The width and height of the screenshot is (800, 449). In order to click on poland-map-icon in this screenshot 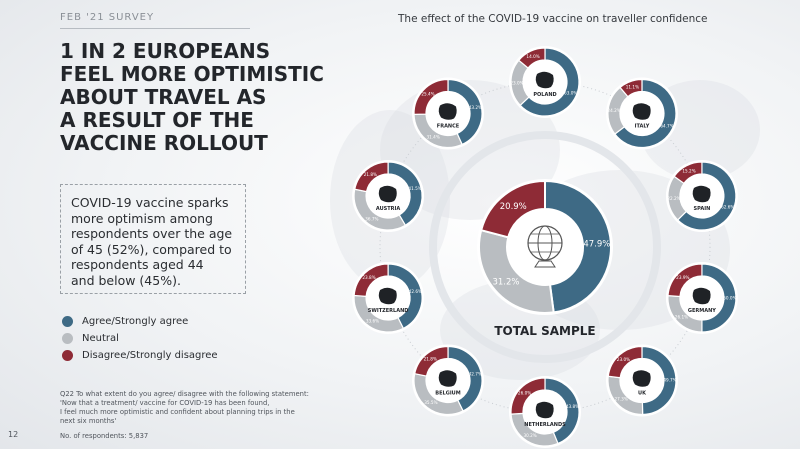, I will do `click(544, 80)`.